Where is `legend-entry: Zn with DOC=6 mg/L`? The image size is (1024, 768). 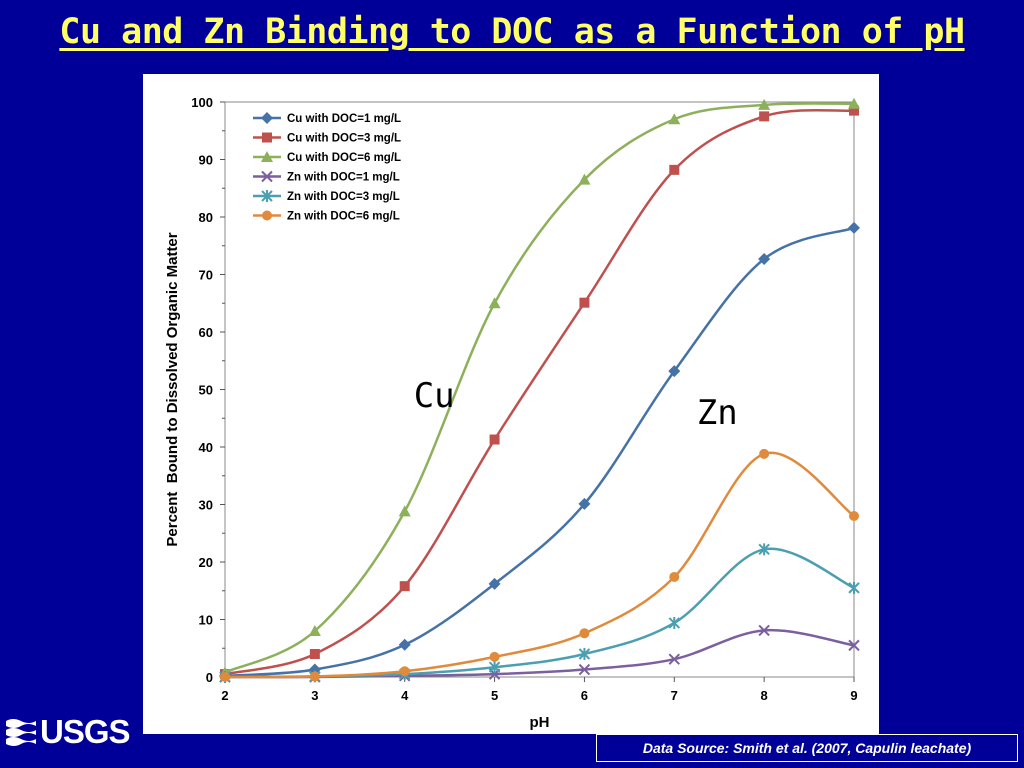
legend-entry: Zn with DOC=6 mg/L is located at coordinates (326, 216).